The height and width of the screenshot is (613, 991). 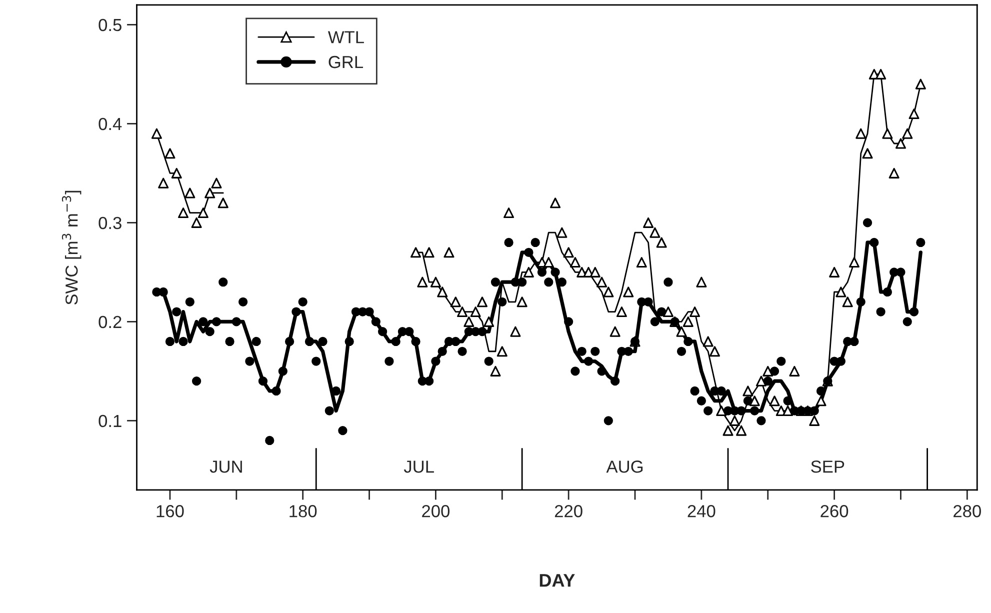 What do you see at coordinates (967, 511) in the screenshot?
I see `x-tick-label: 280` at bounding box center [967, 511].